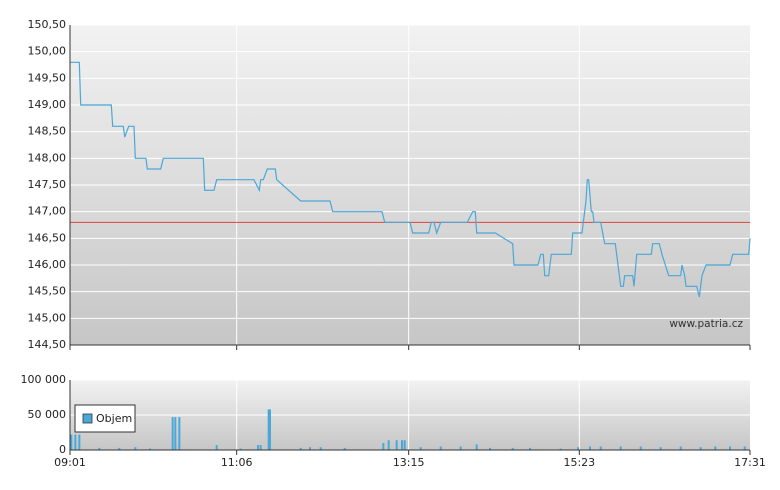 The image size is (780, 490). What do you see at coordinates (47, 211) in the screenshot?
I see `y-tick-label: 147,00` at bounding box center [47, 211].